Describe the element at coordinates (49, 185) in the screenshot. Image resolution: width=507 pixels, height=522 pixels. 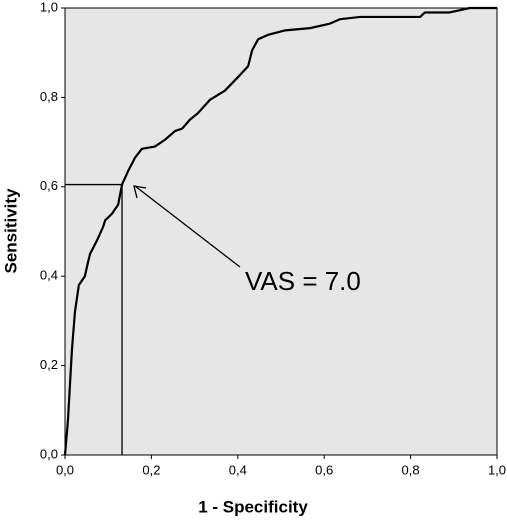
I see `y-tick-label: 0,6` at that location.